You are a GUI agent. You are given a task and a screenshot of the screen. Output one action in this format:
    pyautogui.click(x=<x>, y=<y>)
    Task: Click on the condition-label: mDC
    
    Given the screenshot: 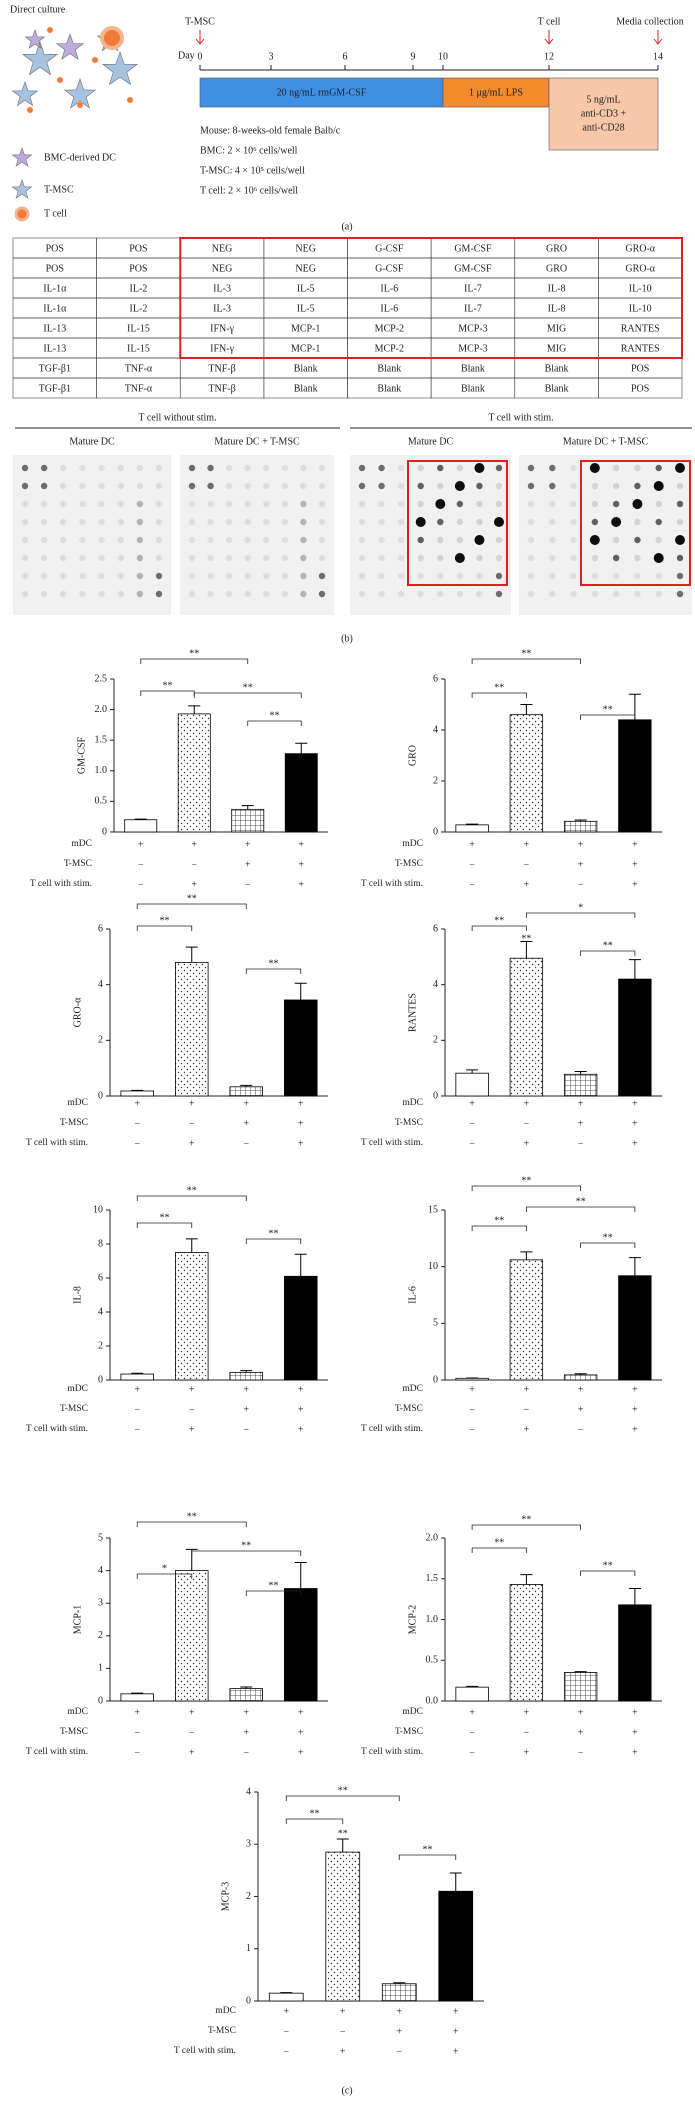 What is the action you would take?
    pyautogui.click(x=412, y=844)
    